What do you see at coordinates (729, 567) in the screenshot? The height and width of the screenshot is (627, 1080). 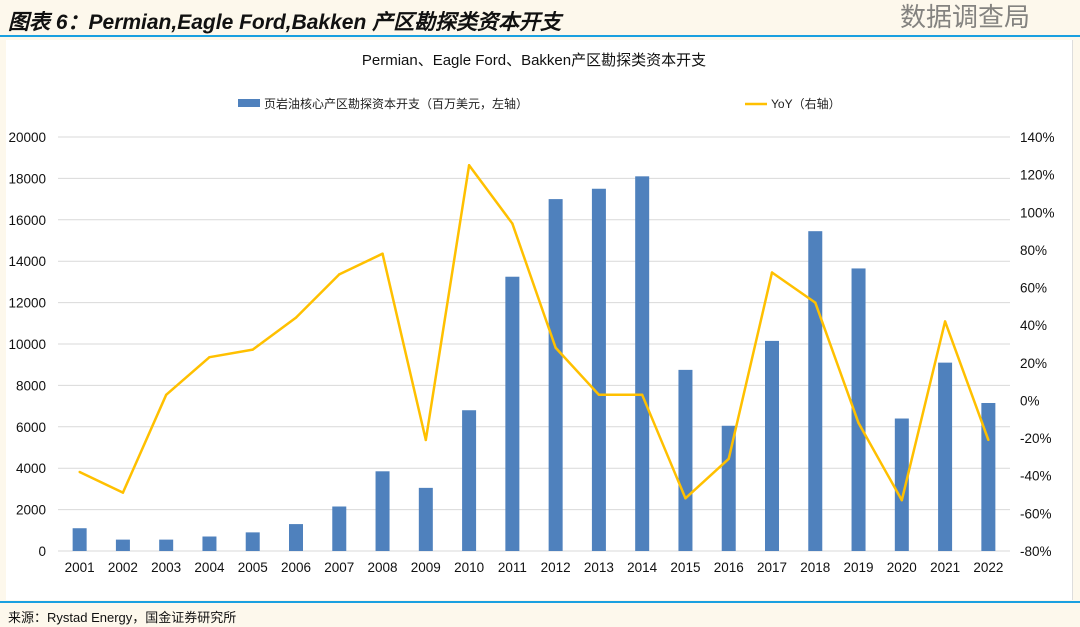 I see `x-tick-label: 2016` at bounding box center [729, 567].